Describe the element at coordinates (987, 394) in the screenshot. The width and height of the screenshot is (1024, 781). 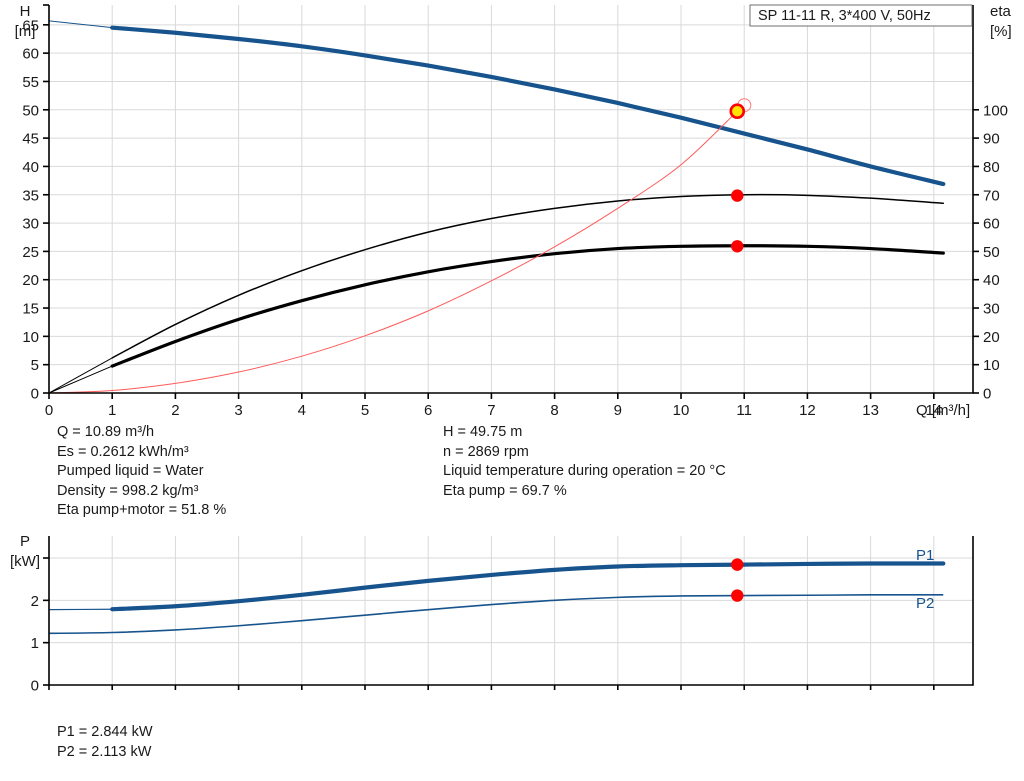
I see `y2tick-0: 0` at that location.